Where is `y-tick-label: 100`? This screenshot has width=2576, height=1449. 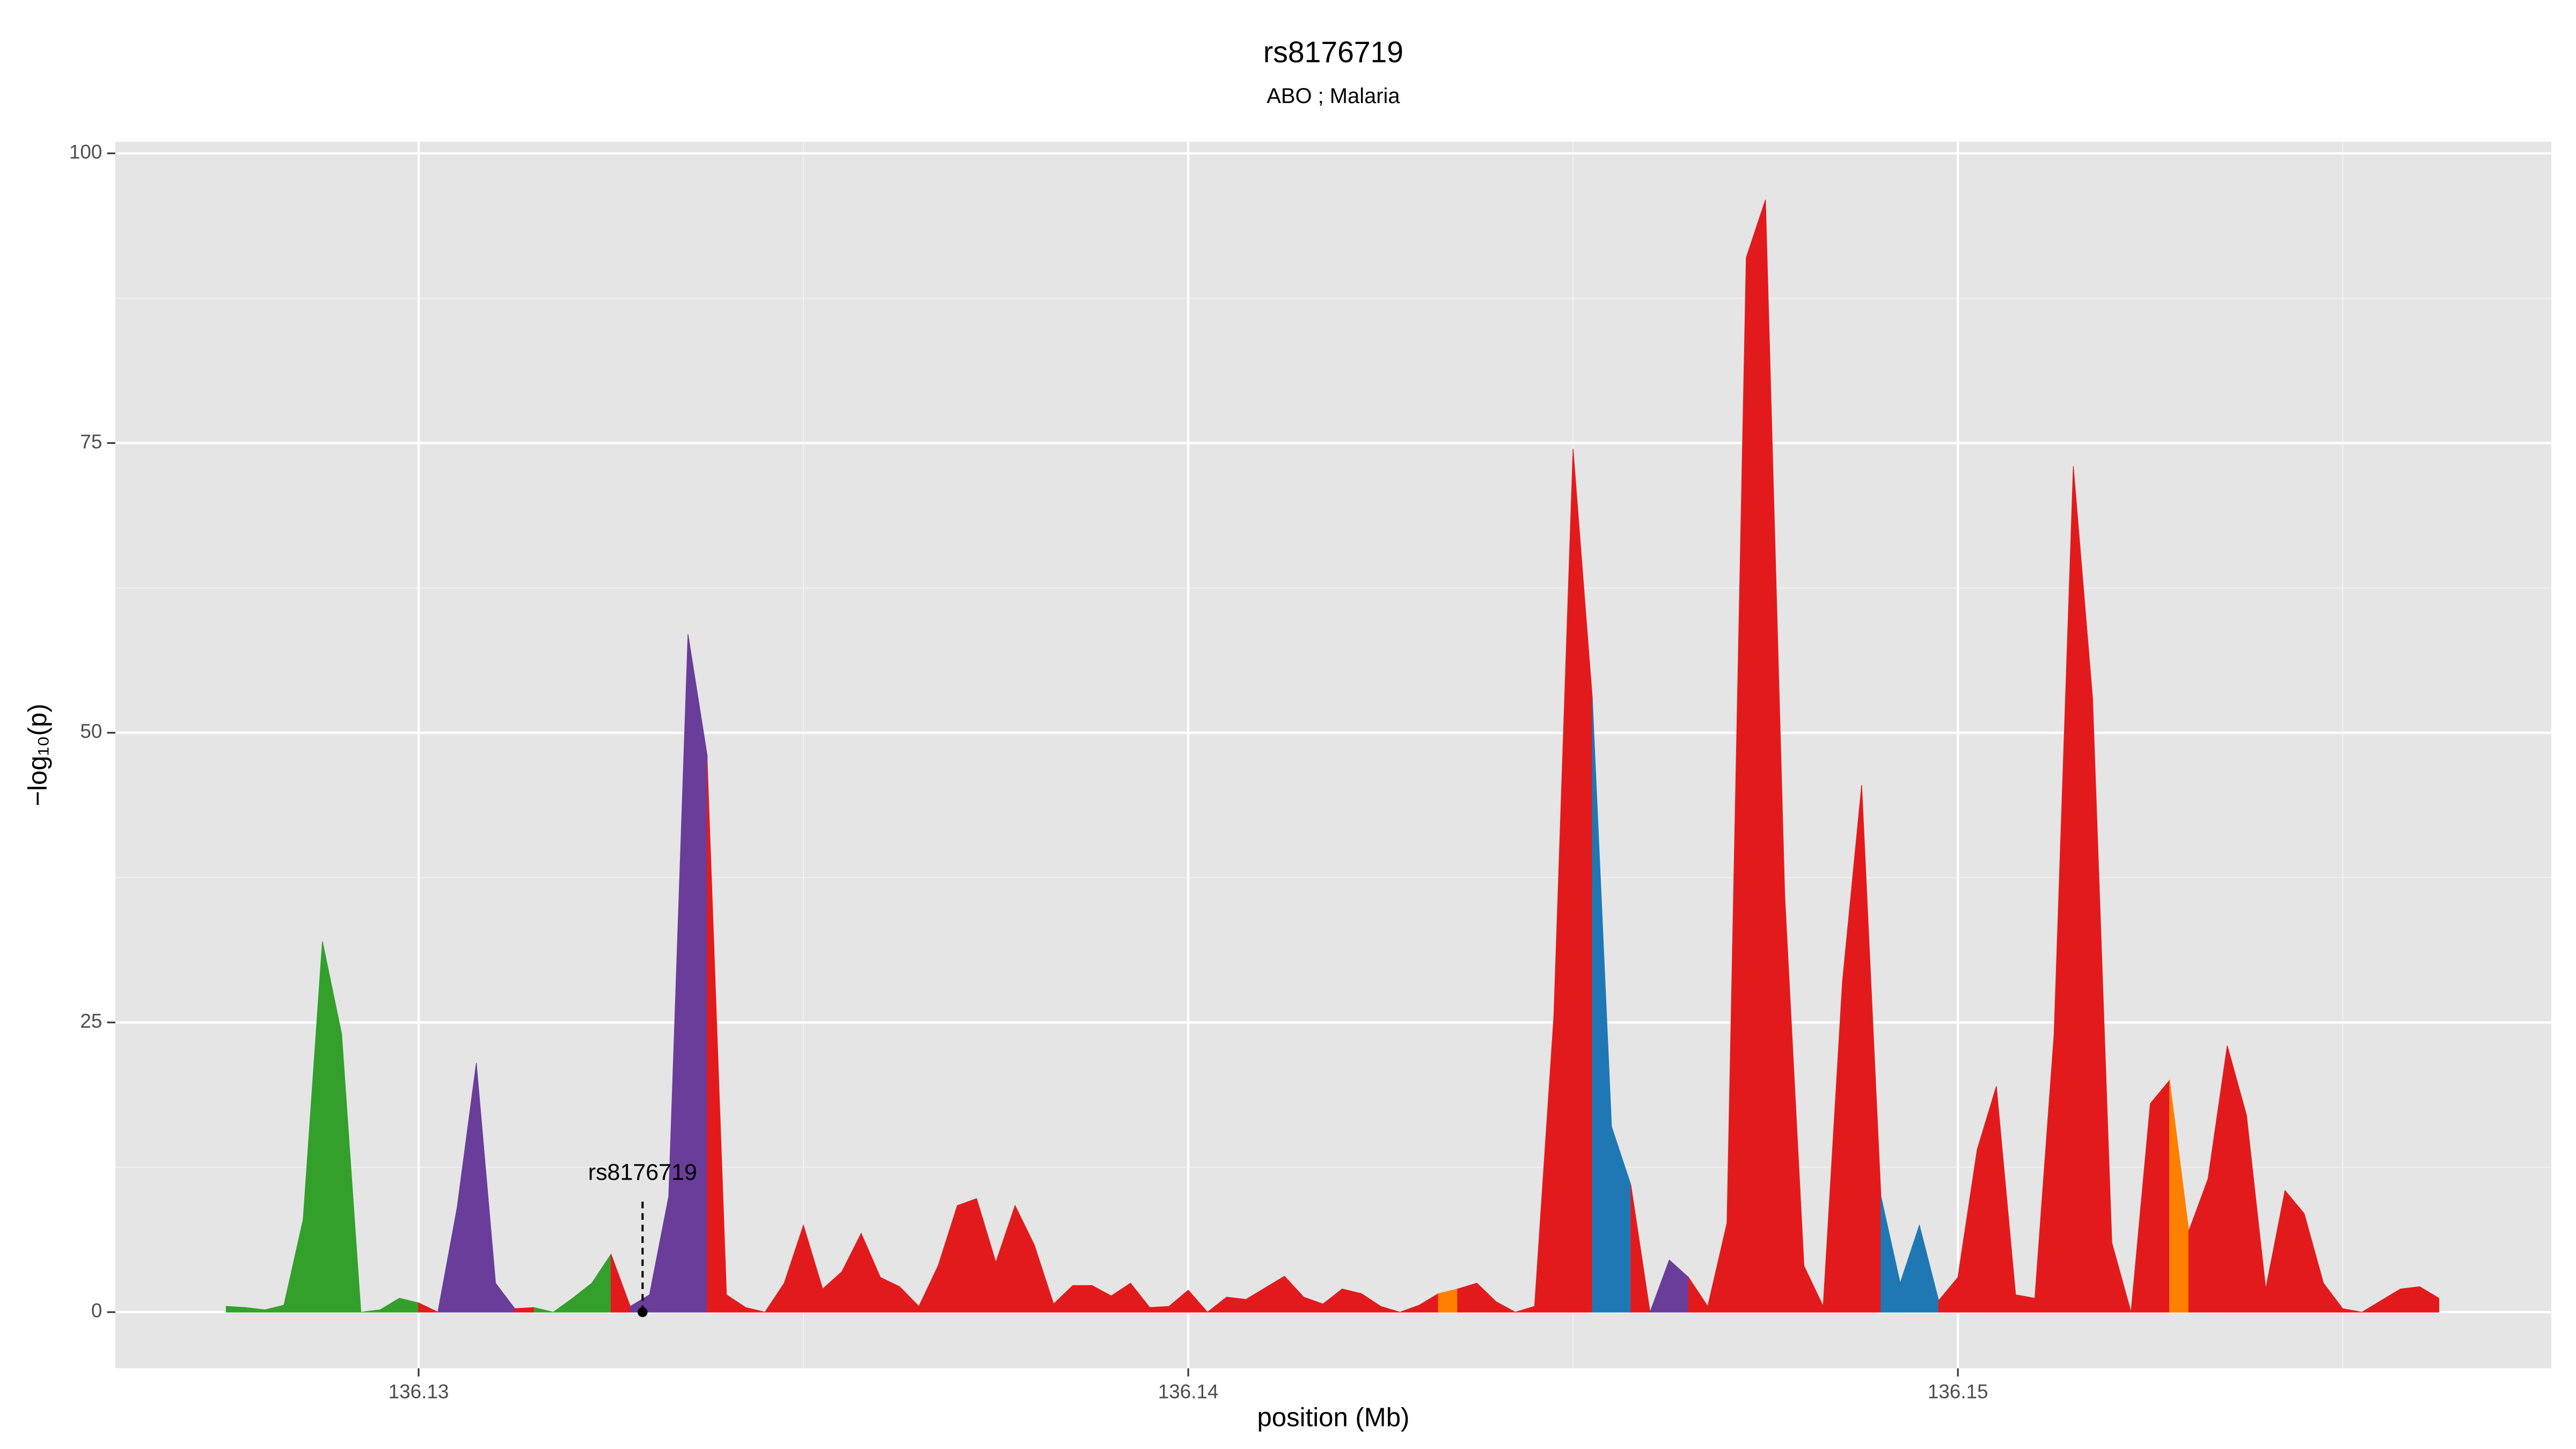
y-tick-label: 100 is located at coordinates (85, 152).